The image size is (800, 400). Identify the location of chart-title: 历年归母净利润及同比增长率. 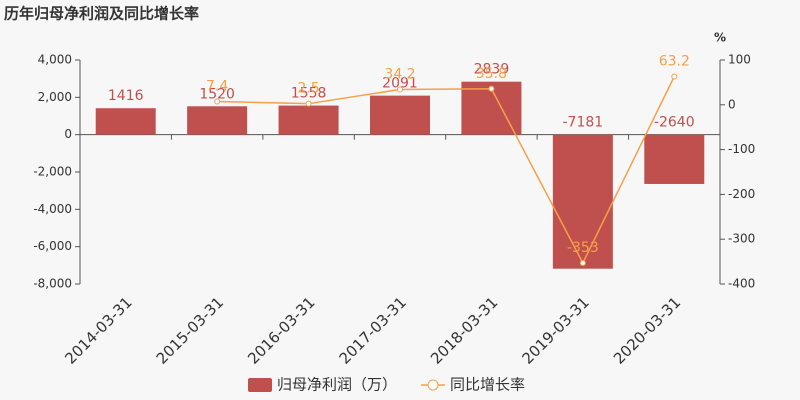
(101, 14).